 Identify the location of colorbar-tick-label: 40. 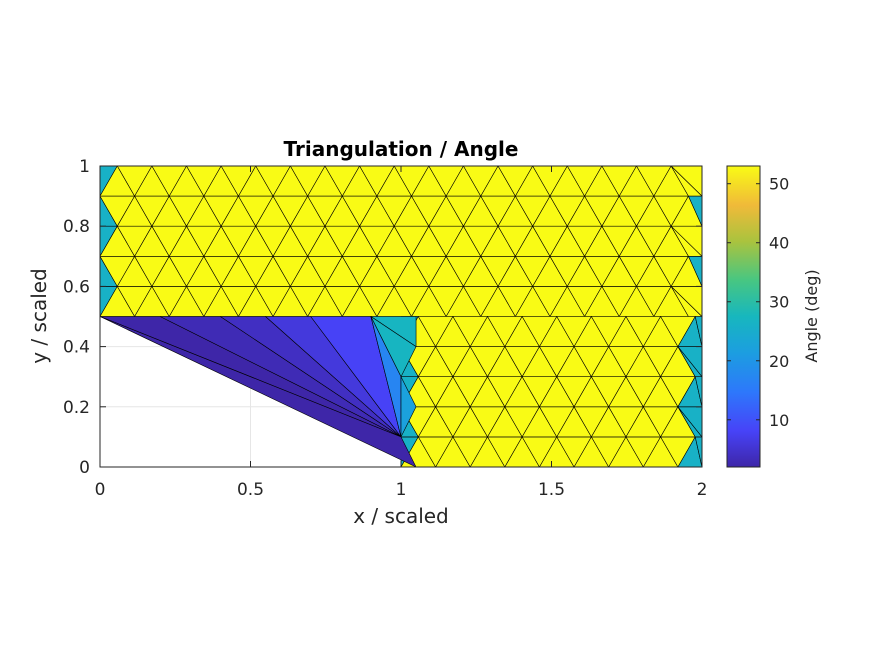
(779, 243).